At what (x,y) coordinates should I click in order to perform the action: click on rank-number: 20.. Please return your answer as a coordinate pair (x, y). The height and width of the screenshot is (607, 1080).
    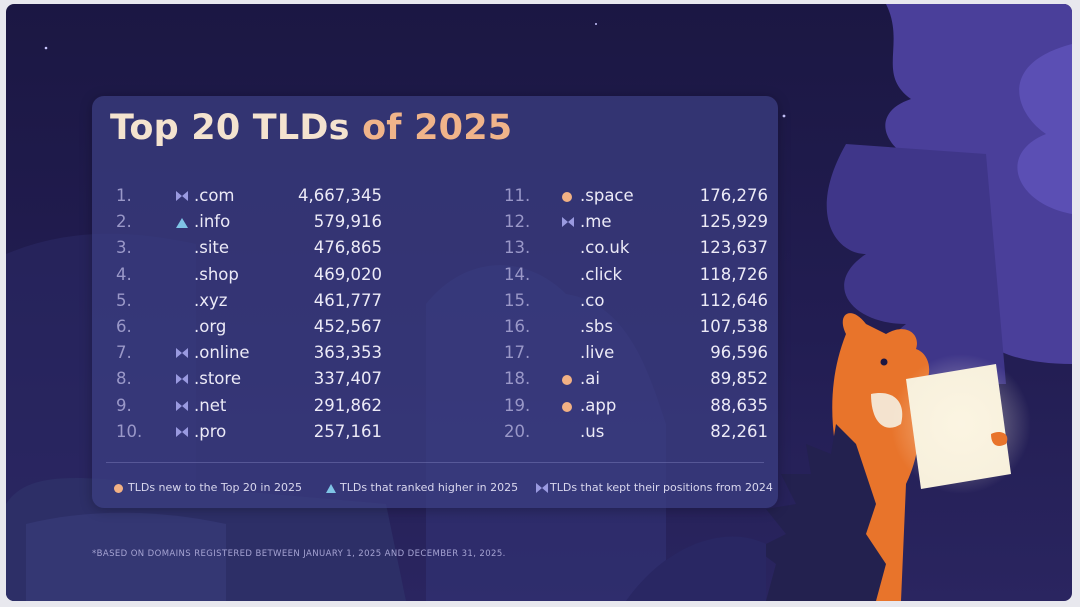
    Looking at the image, I should click on (517, 431).